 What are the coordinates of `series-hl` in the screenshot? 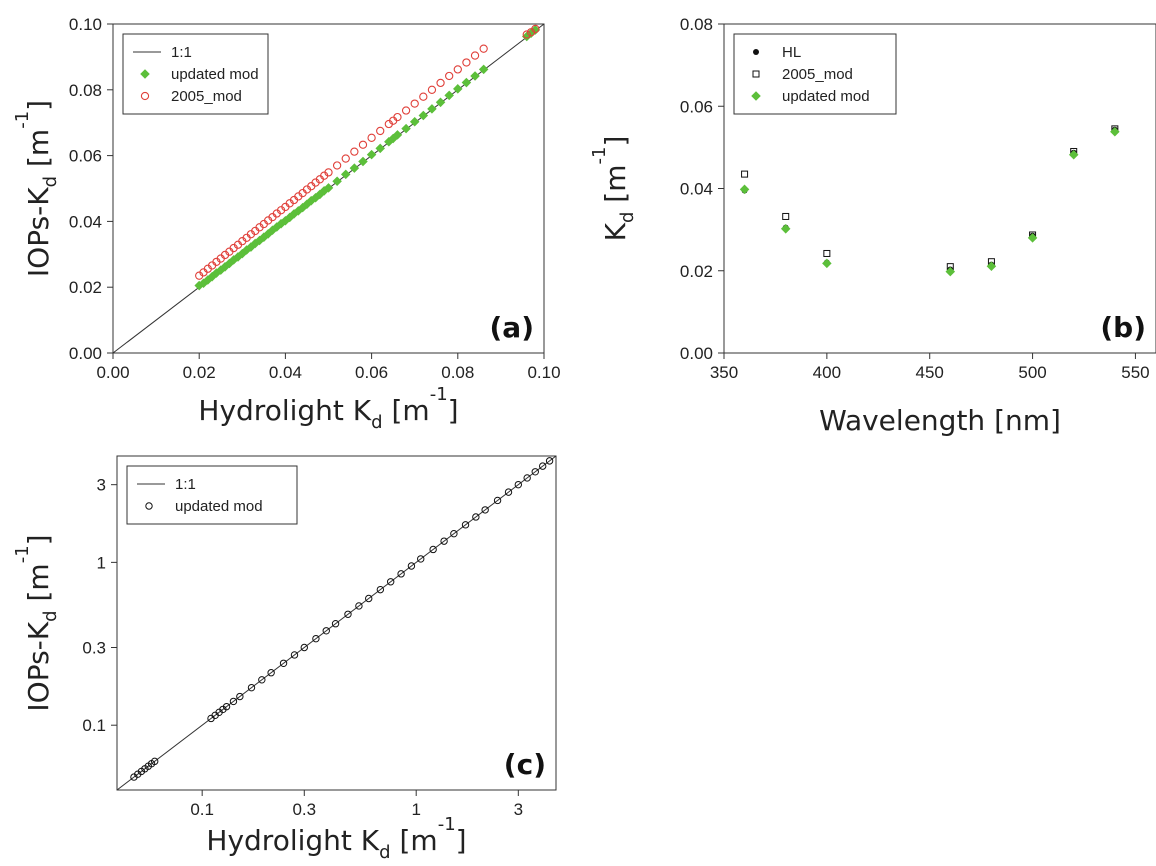 It's located at (929, 199).